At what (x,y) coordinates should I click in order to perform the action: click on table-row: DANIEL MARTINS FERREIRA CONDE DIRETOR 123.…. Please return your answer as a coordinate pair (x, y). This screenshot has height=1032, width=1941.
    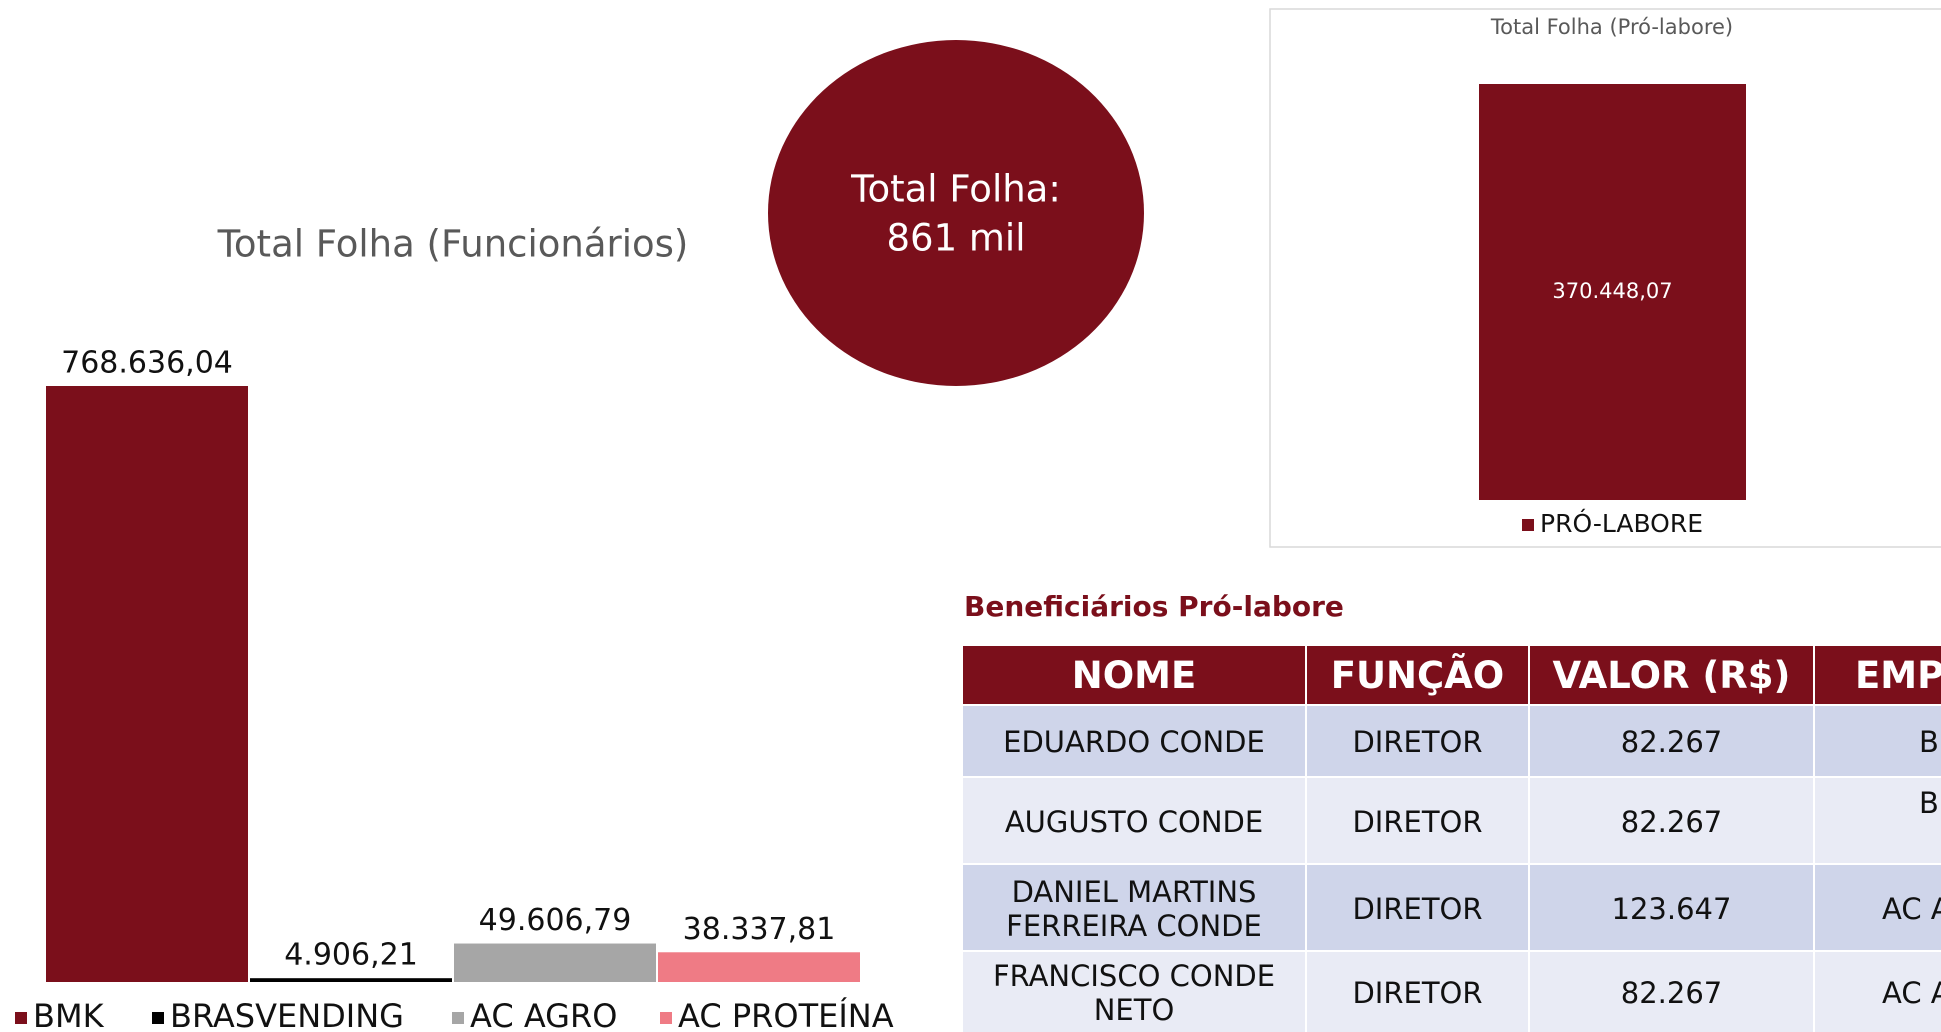
    Looking at the image, I should click on (1452, 907).